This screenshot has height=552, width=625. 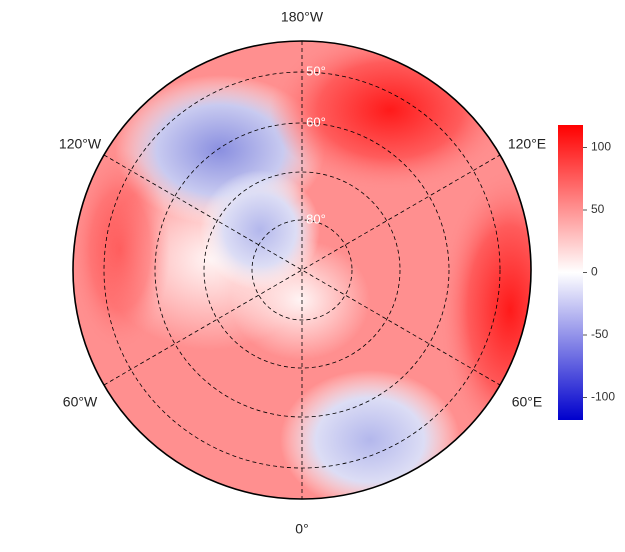 I want to click on longitude-label: 60°W, so click(x=80, y=402).